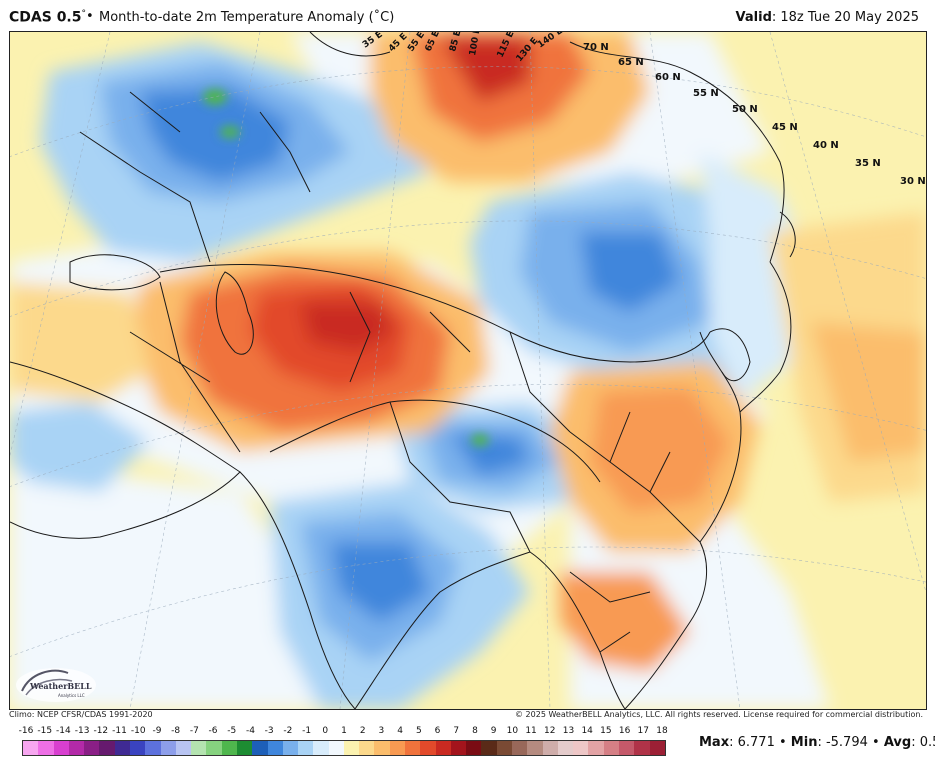  I want to click on legend-tick-label: -1, so click(307, 731).